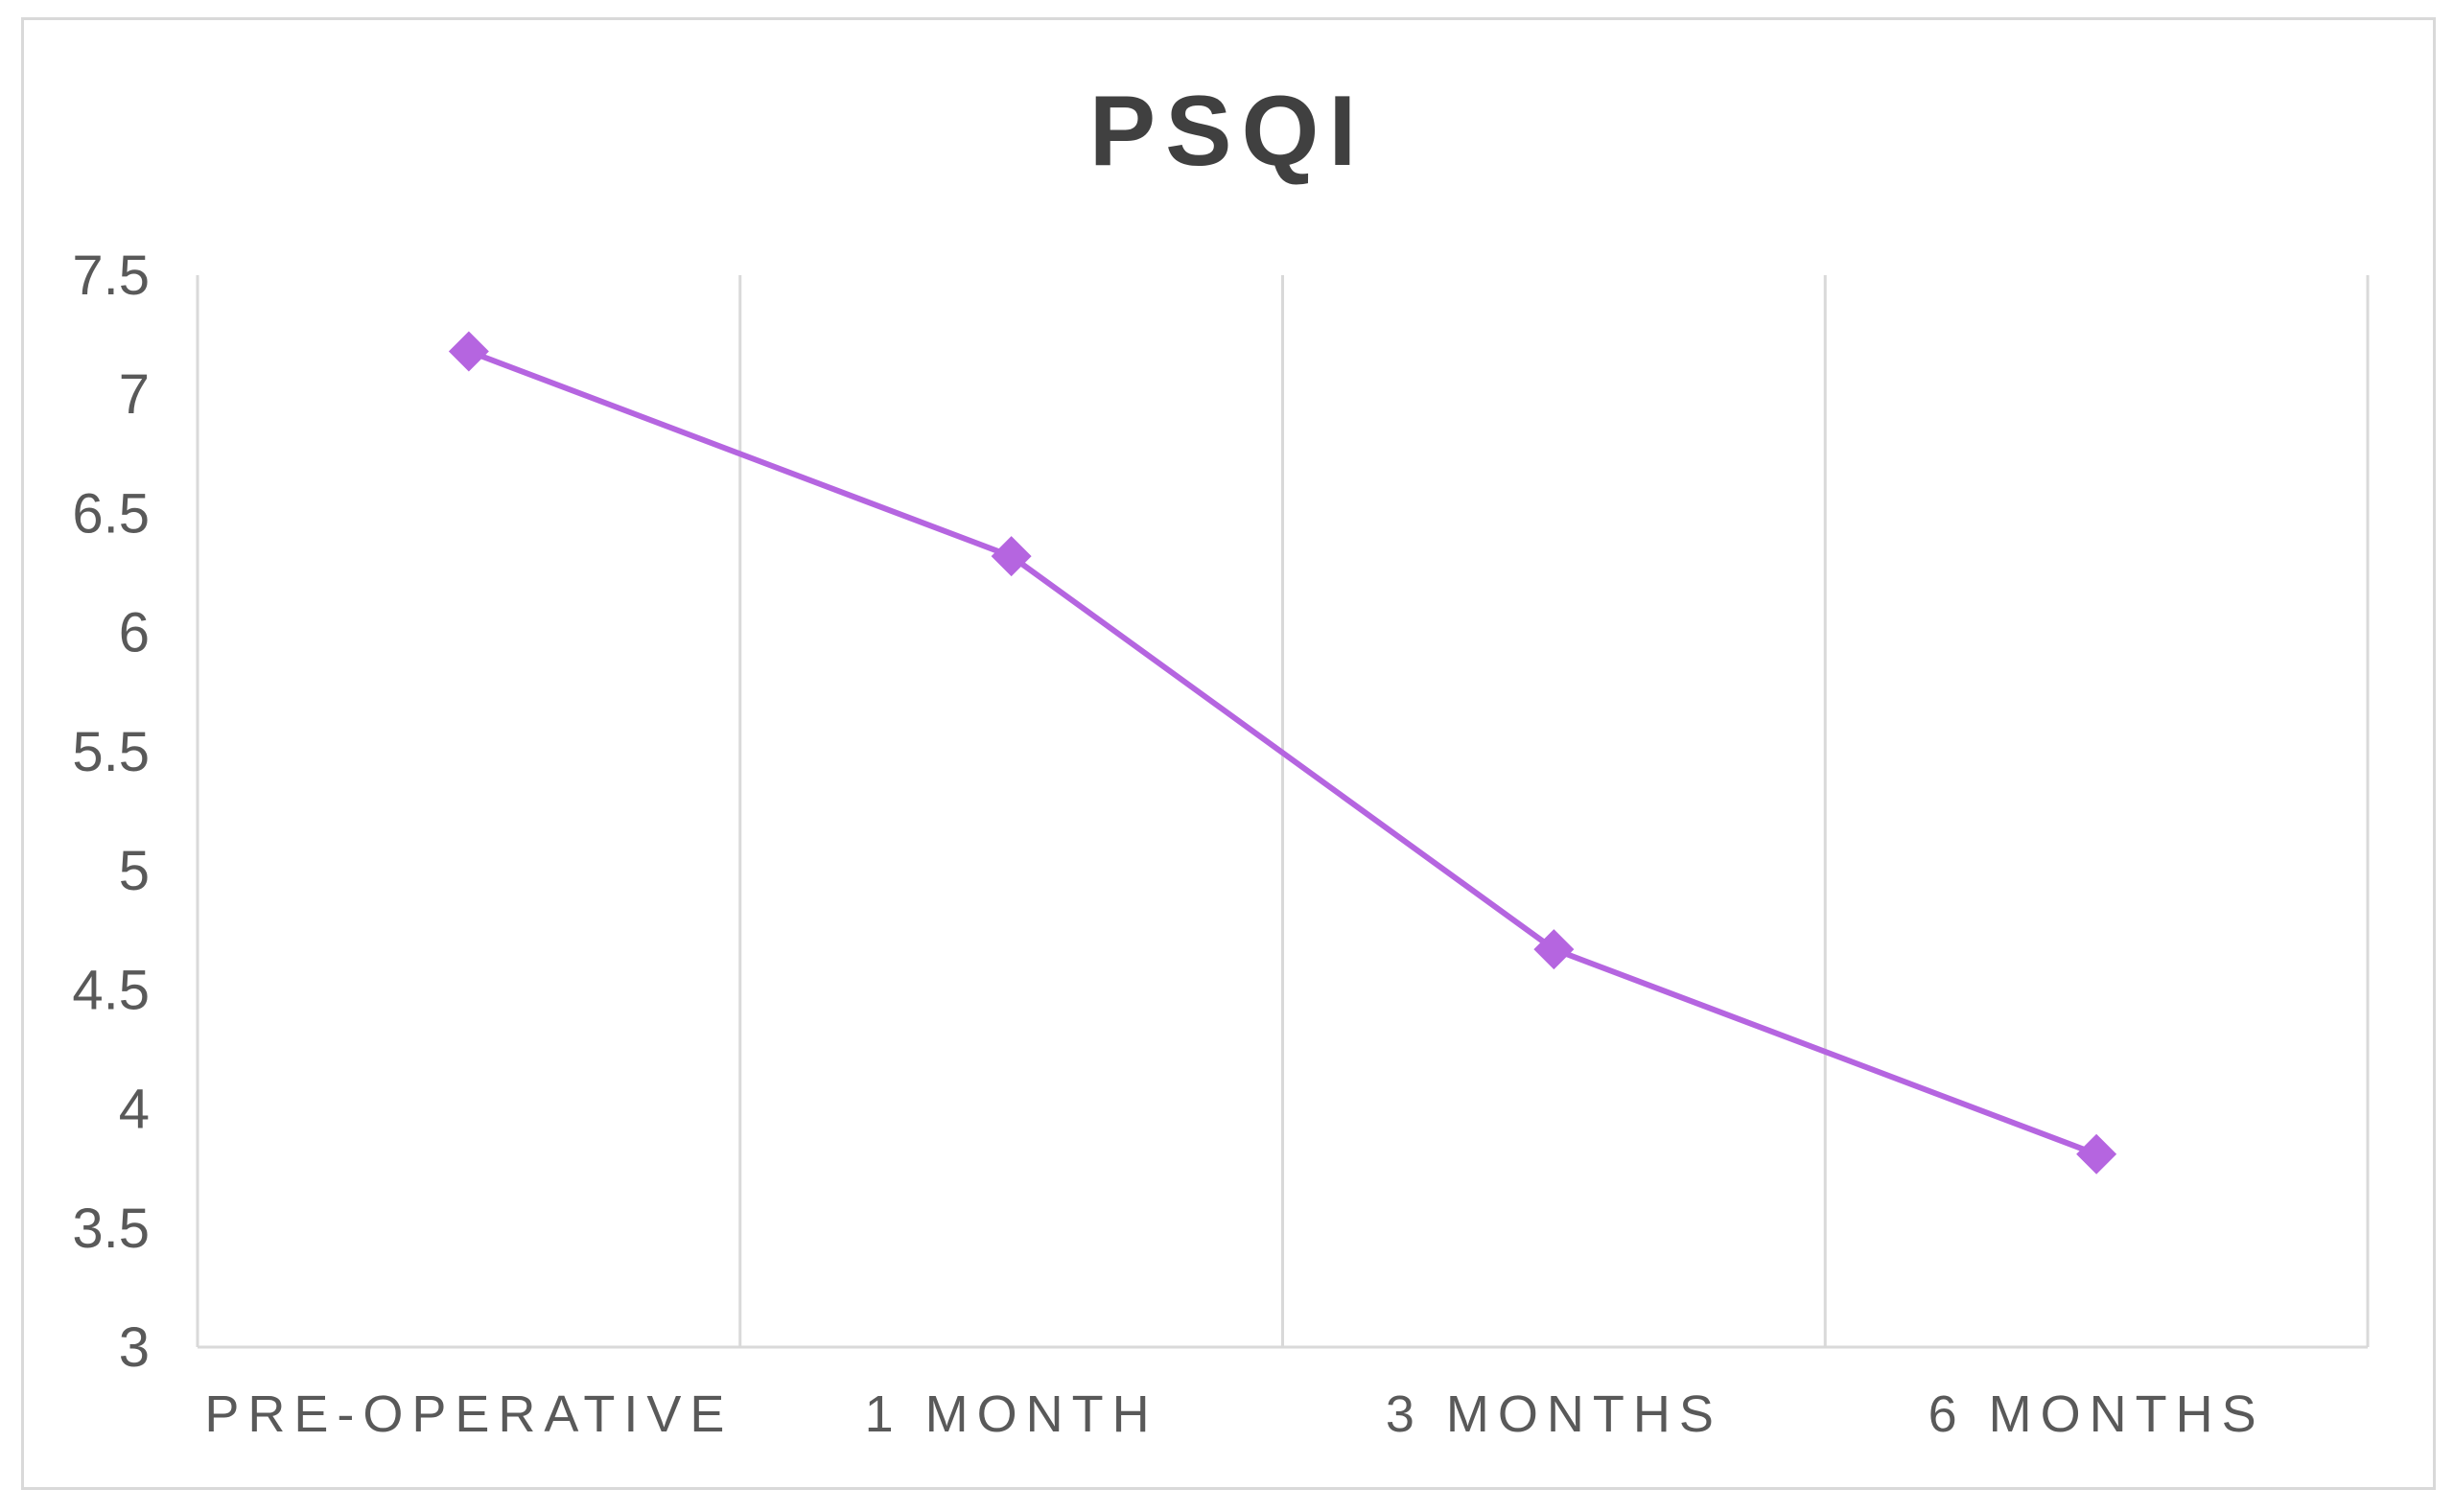  What do you see at coordinates (111, 811) in the screenshot?
I see `y-axis-ticks: 3 3.5 4 4.5 5 5.5 6 6.5 7 7.5` at bounding box center [111, 811].